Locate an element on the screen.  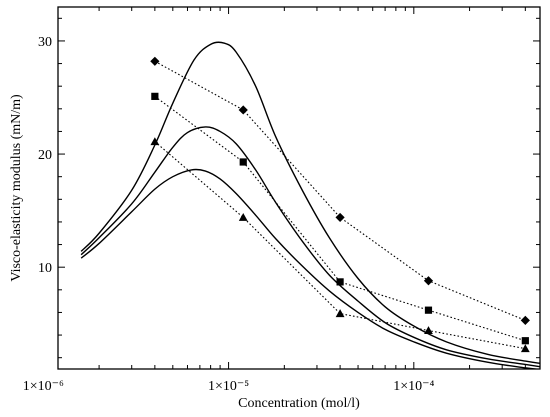
x-axis-label: Concentration (mol/l) is located at coordinates (299, 403).